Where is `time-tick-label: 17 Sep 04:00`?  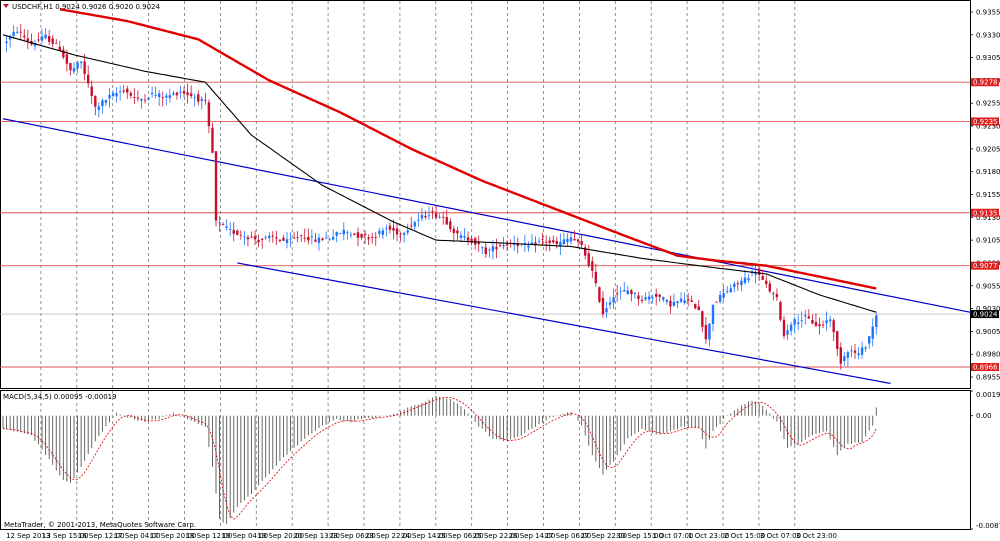 time-tick-label: 17 Sep 04:00 is located at coordinates (137, 536).